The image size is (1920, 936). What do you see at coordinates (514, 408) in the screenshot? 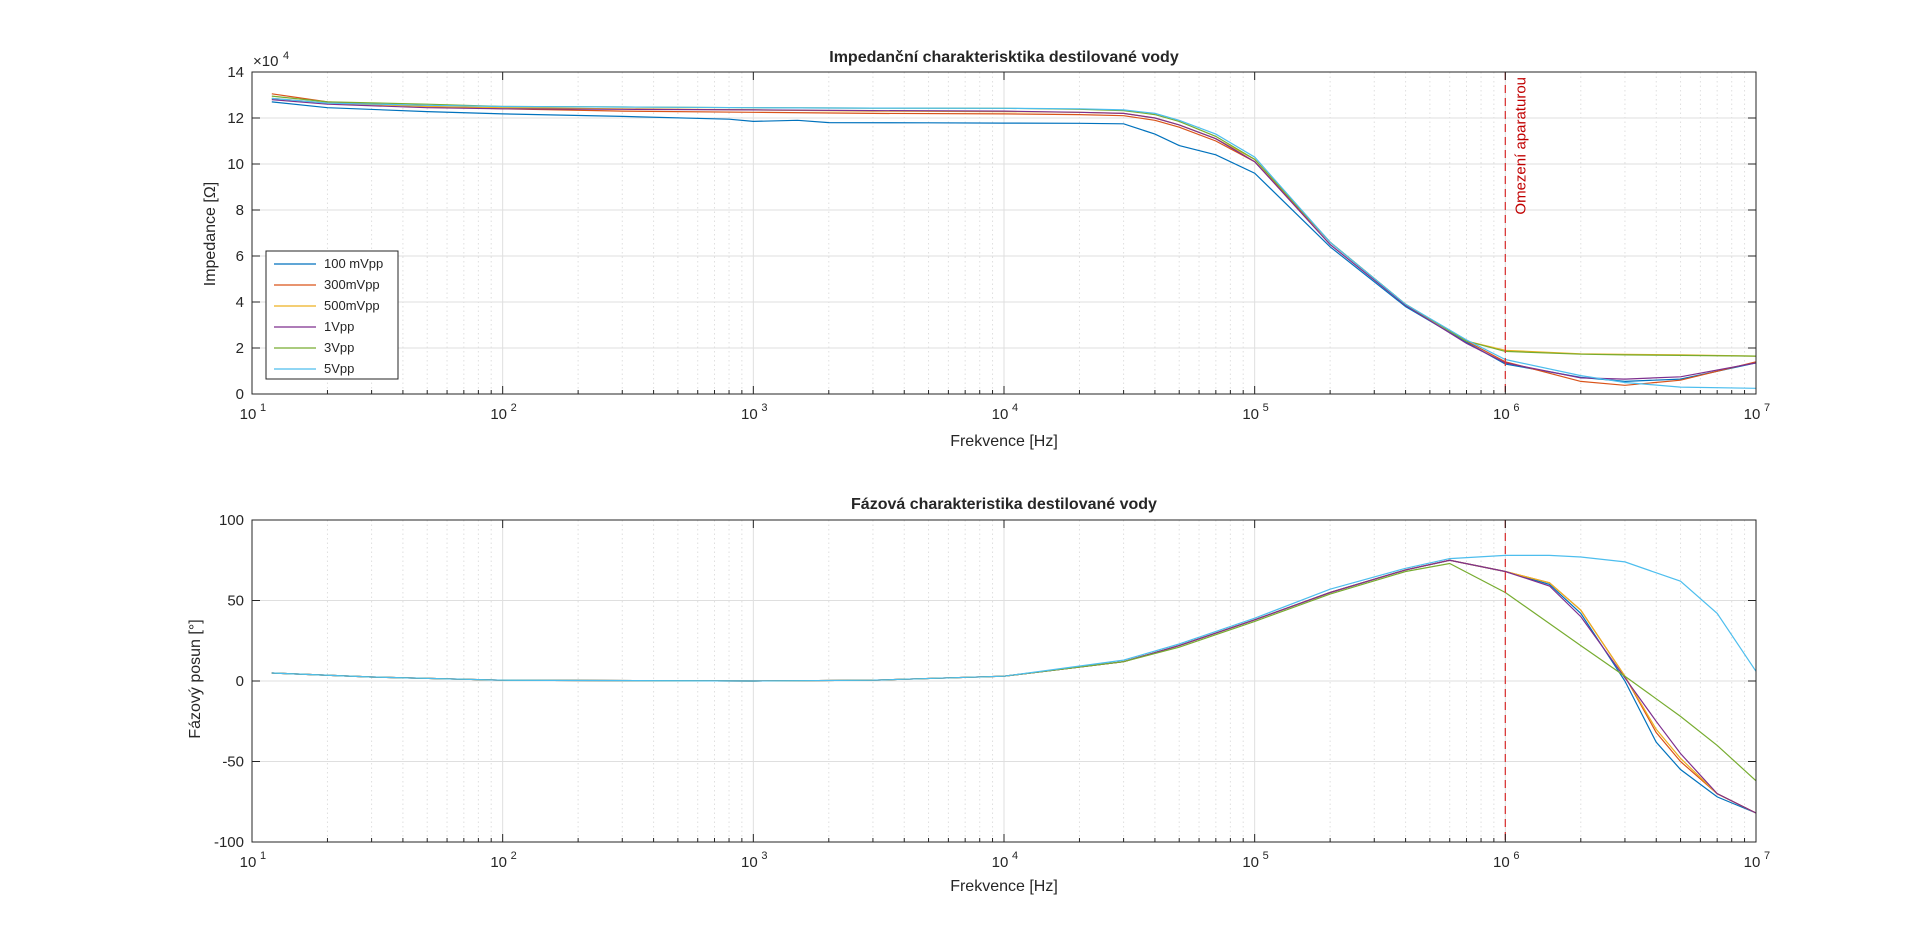
I see `impedance-x-tick-exponent: 2` at bounding box center [514, 408].